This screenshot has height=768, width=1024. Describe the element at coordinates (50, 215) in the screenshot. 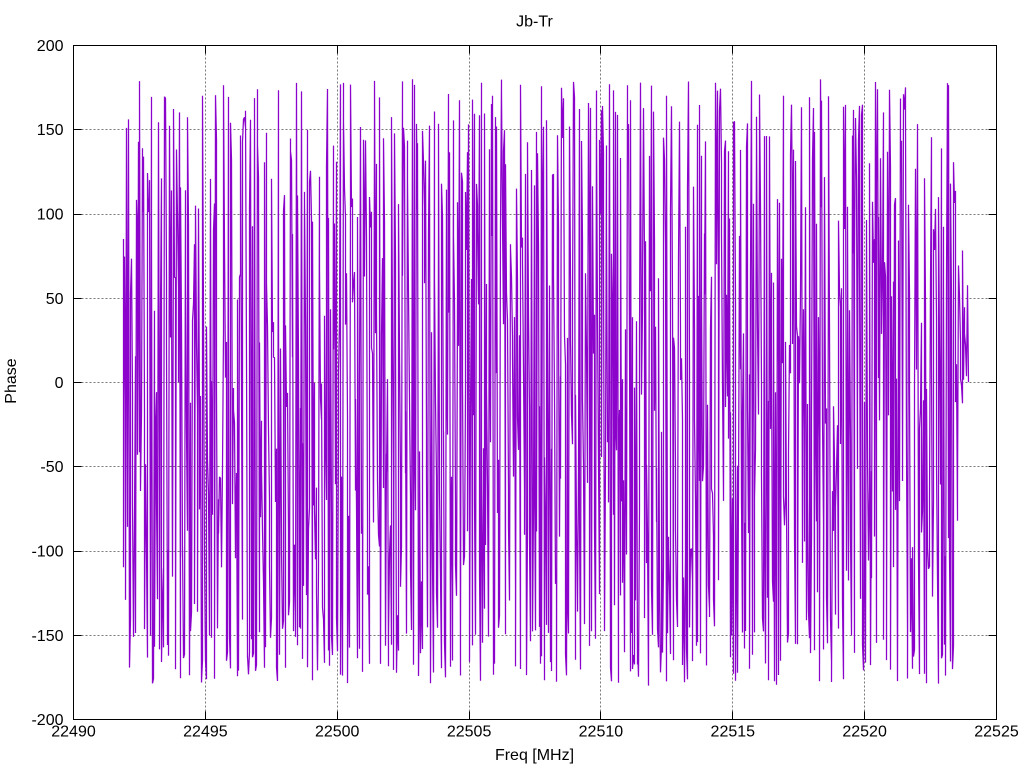

I see `svg-text: 100` at that location.